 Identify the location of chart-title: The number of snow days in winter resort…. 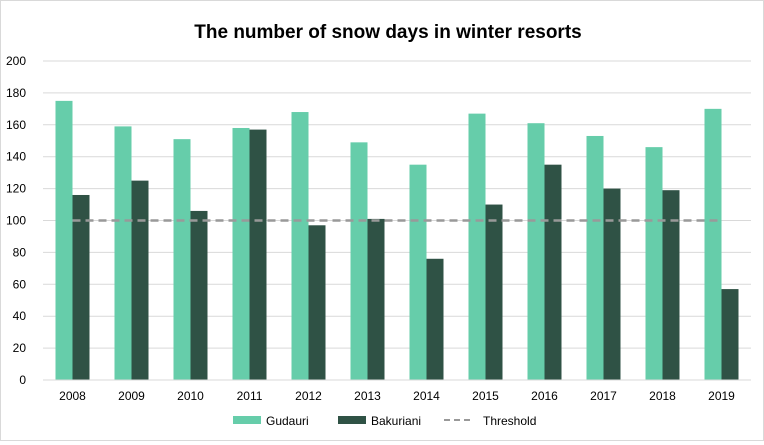
(387, 32).